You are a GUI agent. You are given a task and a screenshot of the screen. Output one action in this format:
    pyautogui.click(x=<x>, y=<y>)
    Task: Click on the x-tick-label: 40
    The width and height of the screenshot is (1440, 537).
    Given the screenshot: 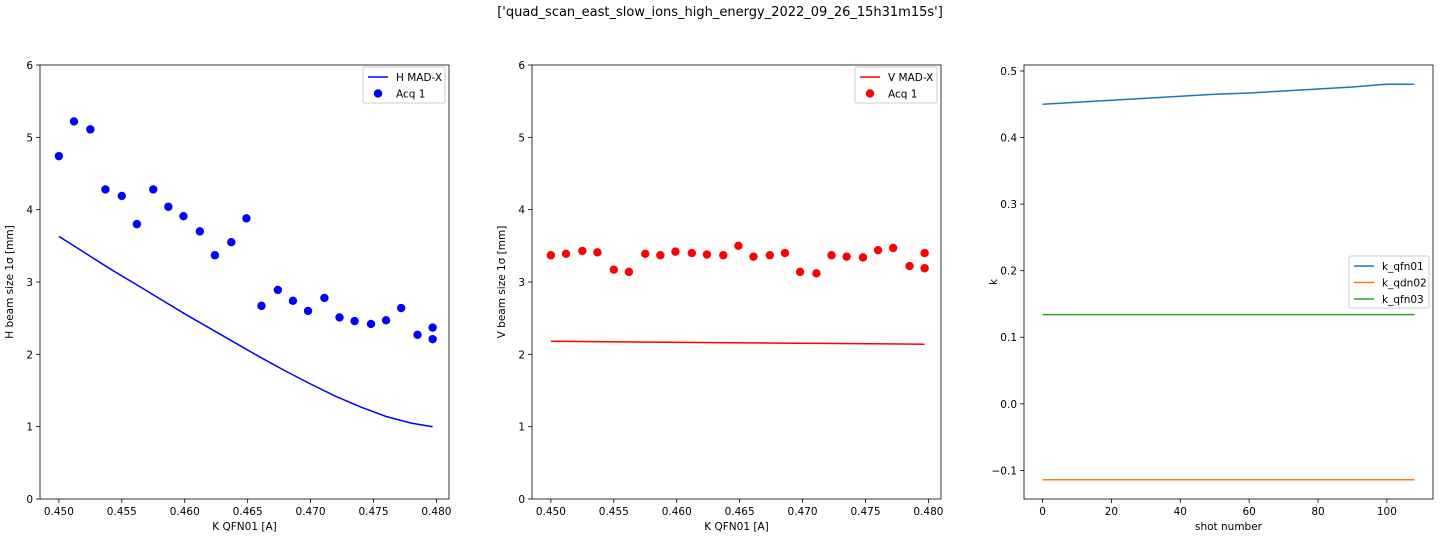 What is the action you would take?
    pyautogui.click(x=1180, y=512)
    